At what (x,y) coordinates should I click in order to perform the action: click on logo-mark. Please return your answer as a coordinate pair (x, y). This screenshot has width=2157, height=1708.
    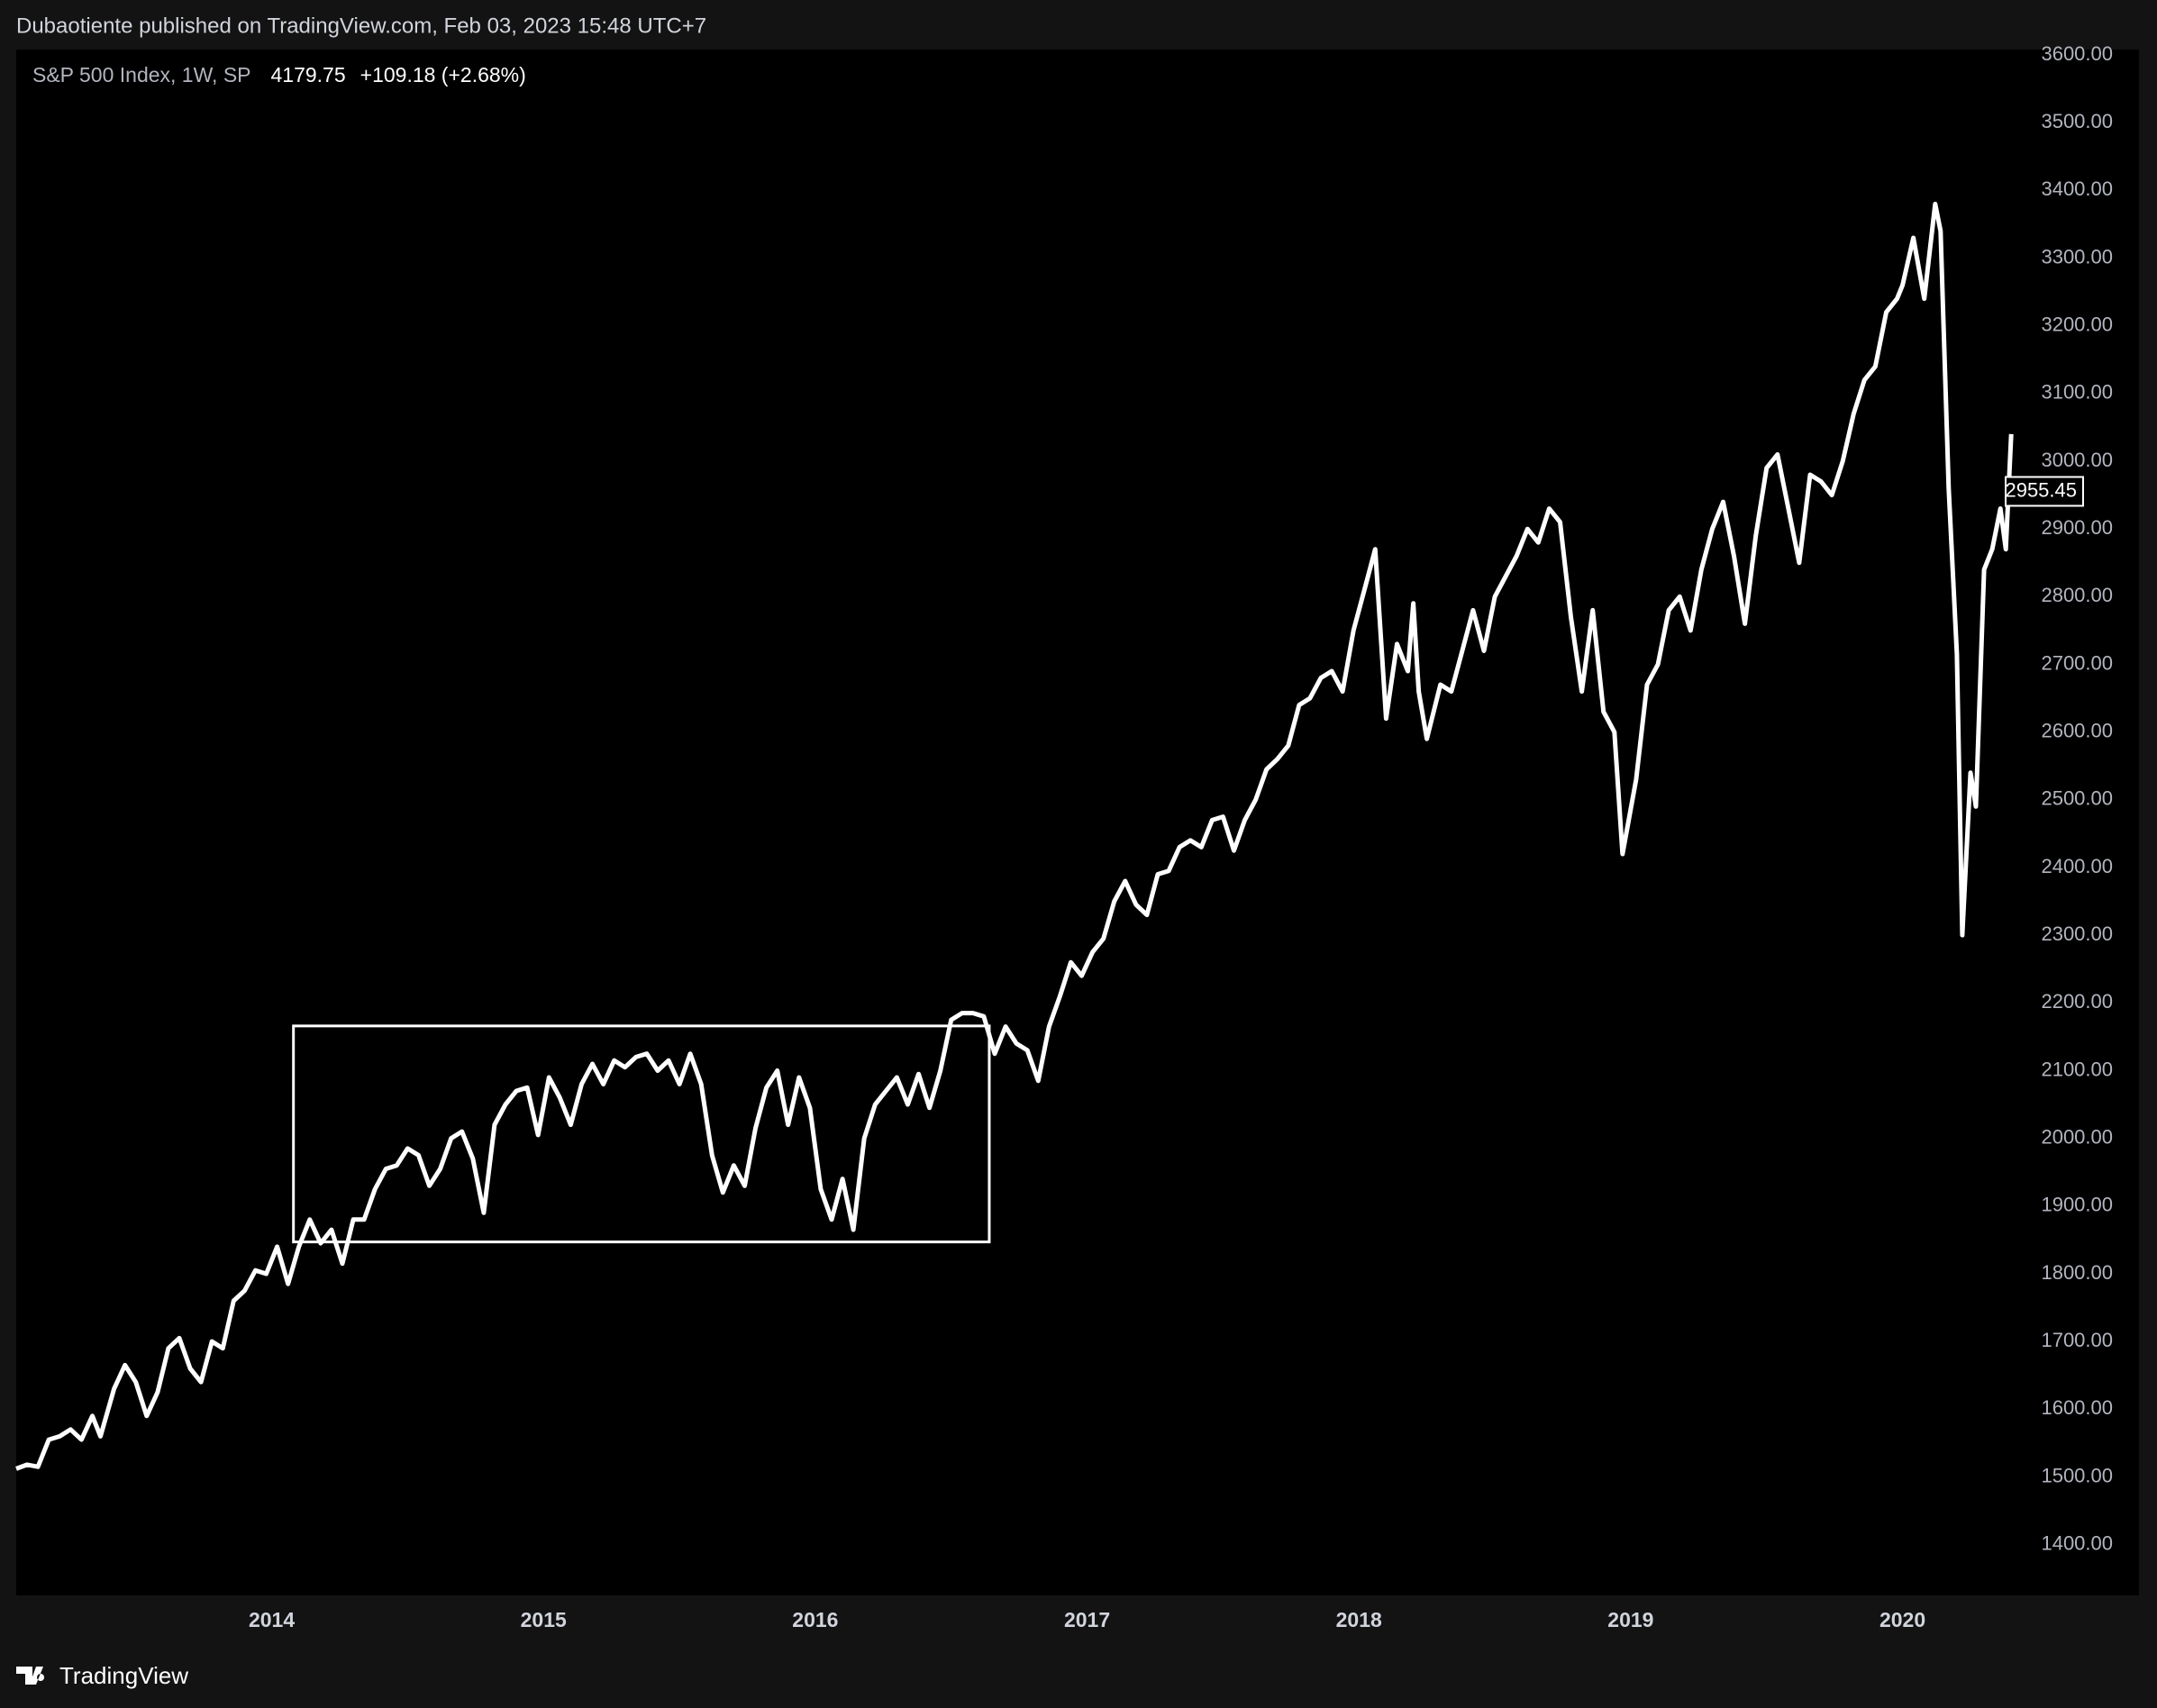
    Looking at the image, I should click on (30, 1676).